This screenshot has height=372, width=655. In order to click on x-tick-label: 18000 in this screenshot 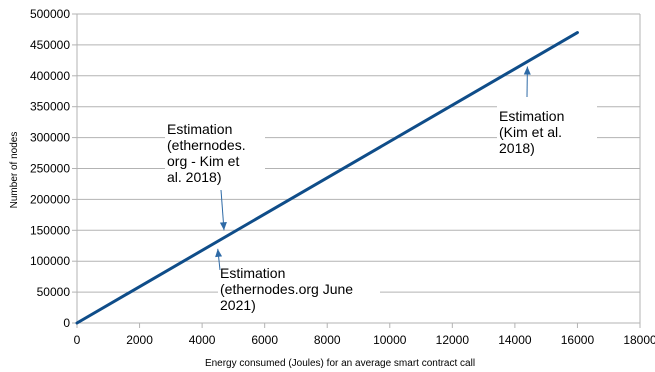, I will do `click(639, 340)`.